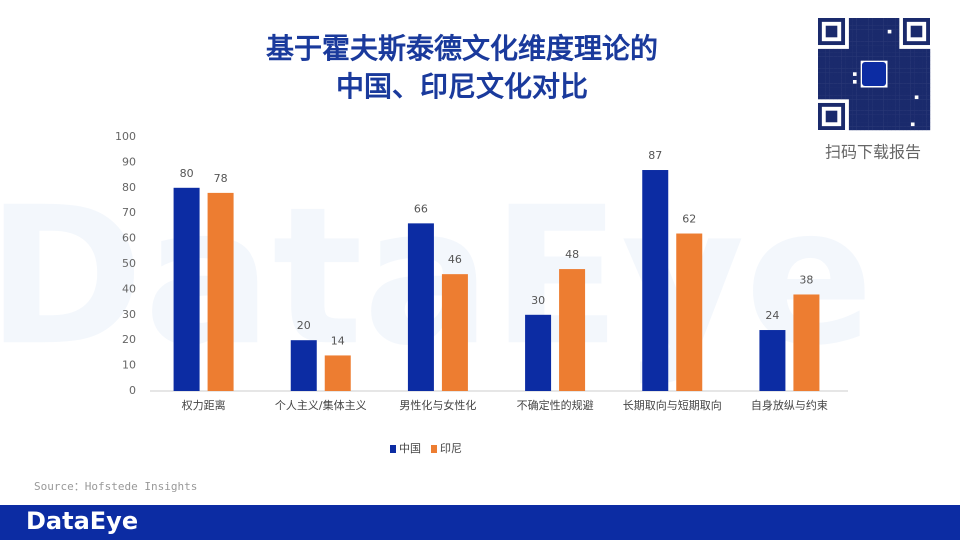  I want to click on value-label: 62, so click(689, 219).